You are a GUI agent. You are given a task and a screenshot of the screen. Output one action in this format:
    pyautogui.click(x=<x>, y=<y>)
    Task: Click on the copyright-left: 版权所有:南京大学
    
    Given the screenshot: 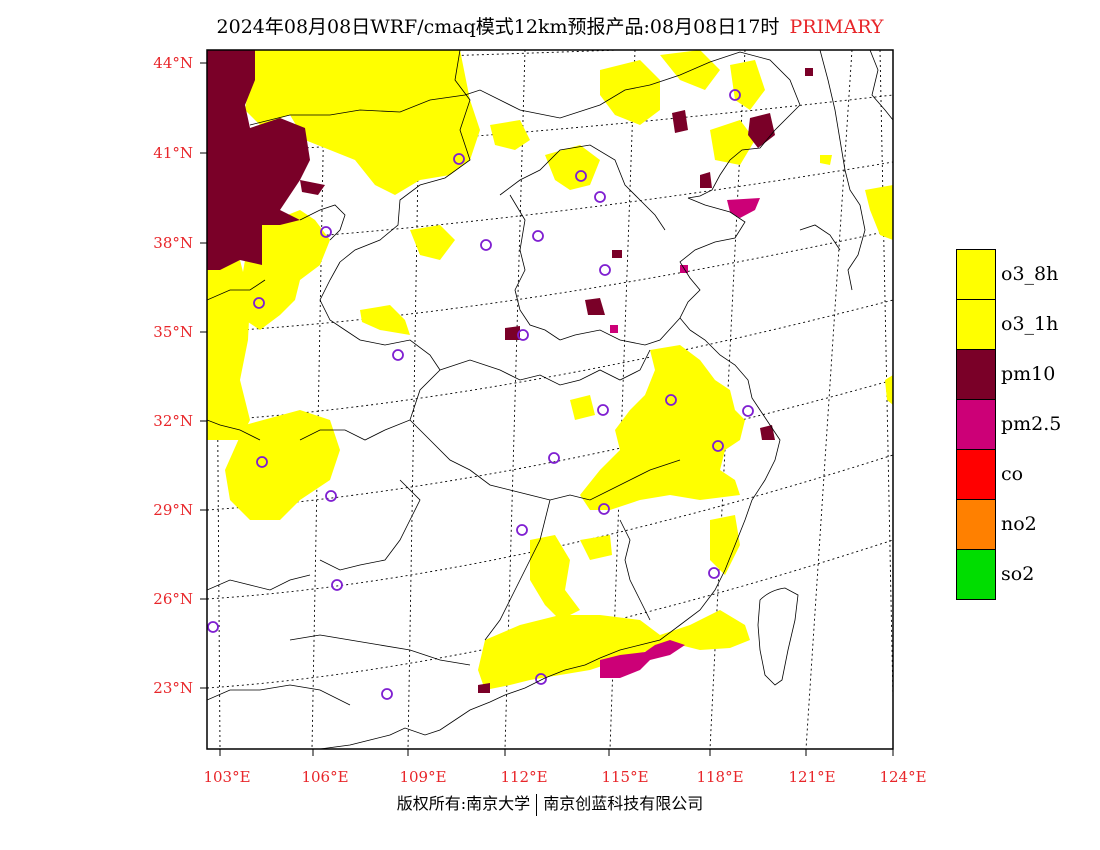 What is the action you would take?
    pyautogui.click(x=463, y=803)
    